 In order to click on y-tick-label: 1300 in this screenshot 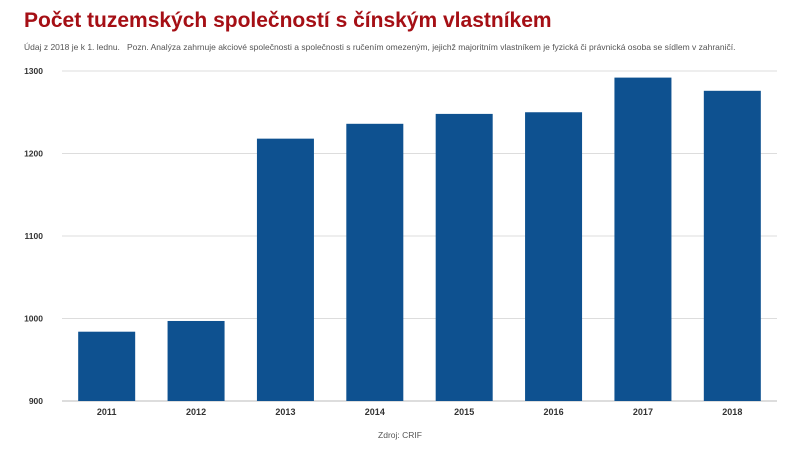, I will do `click(33, 71)`.